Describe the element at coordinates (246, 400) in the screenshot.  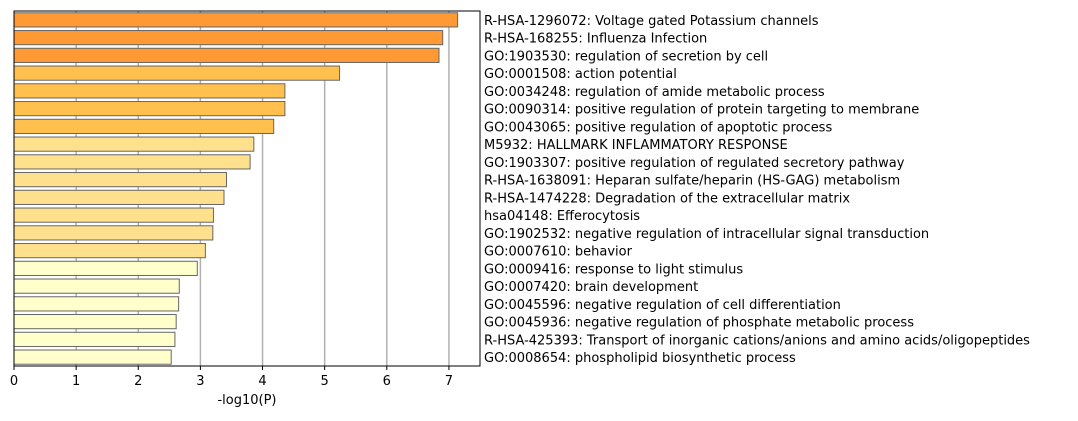
I see `x-axis-title: -log10(P)` at that location.